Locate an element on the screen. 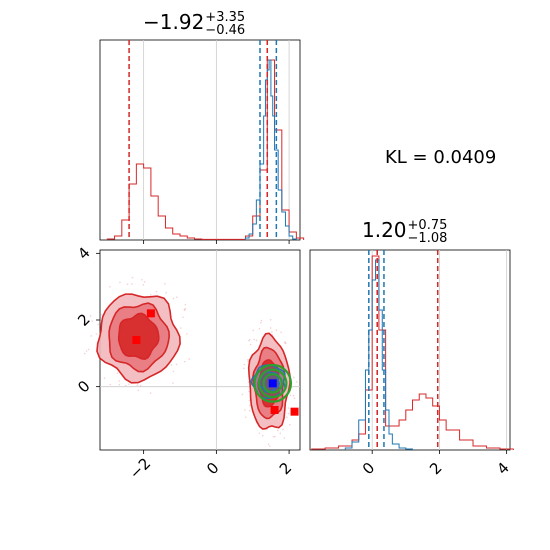 The height and width of the screenshot is (550, 550). bottom-right-title-errors: +0.75 −1.08 is located at coordinates (428, 232).